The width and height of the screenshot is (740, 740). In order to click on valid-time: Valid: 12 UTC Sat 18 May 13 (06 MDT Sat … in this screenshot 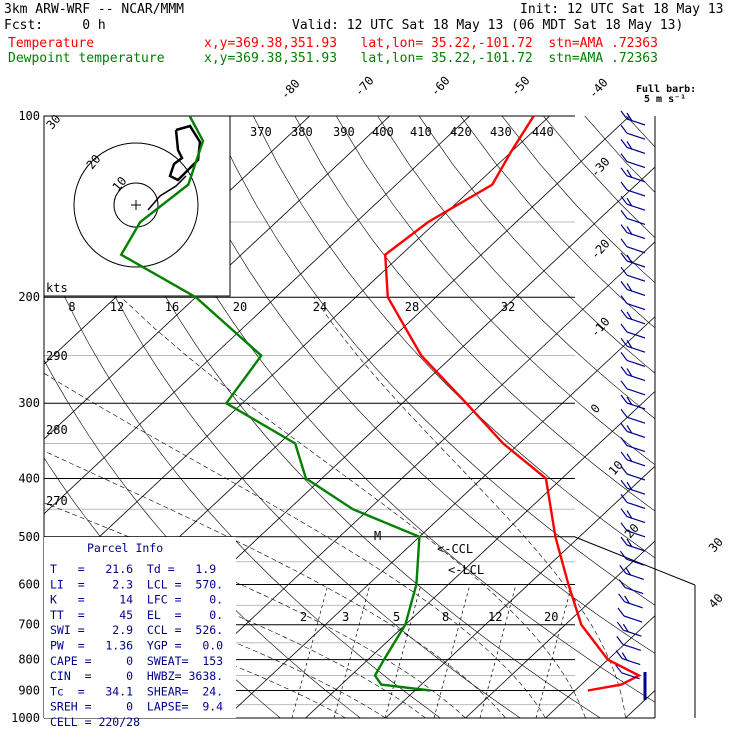, I will do `click(488, 25)`.